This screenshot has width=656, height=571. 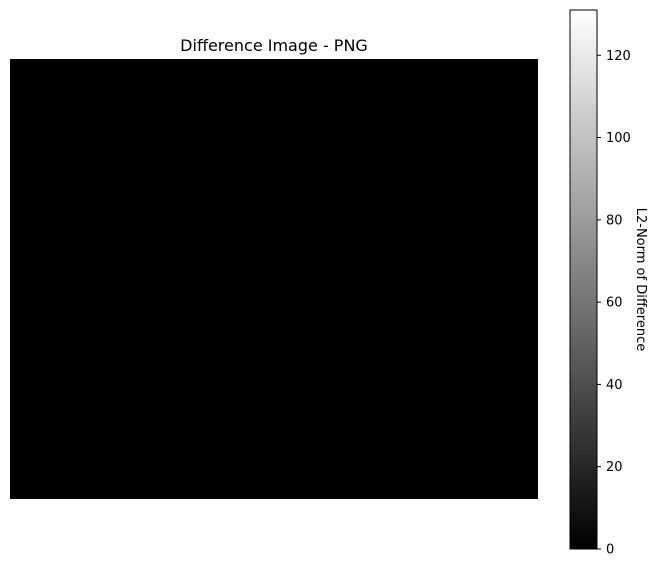 What do you see at coordinates (618, 56) in the screenshot?
I see `colorbar-tick-label: 120` at bounding box center [618, 56].